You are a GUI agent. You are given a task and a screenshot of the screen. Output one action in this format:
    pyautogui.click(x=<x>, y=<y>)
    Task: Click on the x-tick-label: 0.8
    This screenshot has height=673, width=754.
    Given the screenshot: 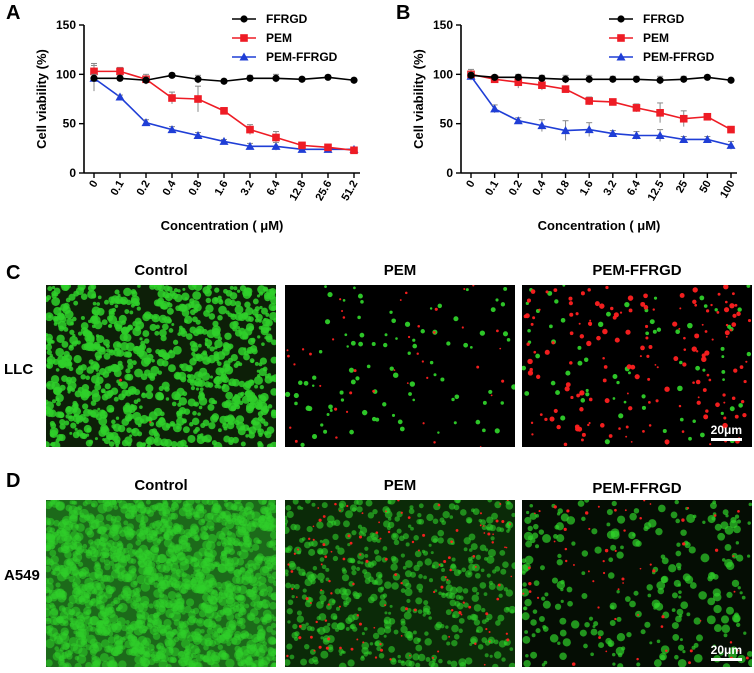 What is the action you would take?
    pyautogui.click(x=563, y=188)
    